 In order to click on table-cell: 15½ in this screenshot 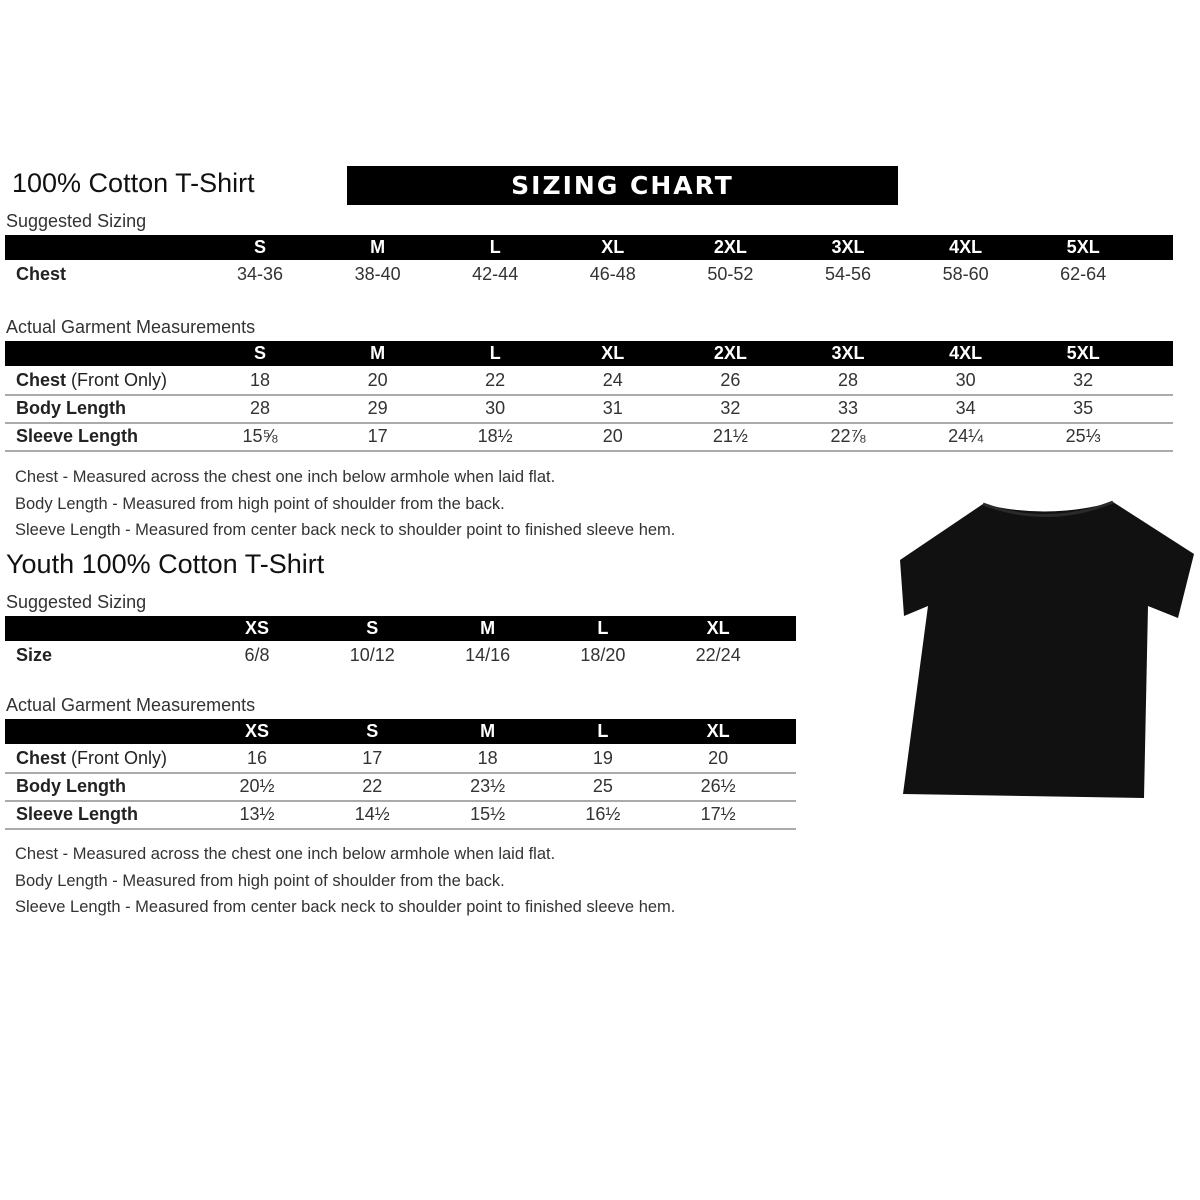, I will do `click(488, 814)`.